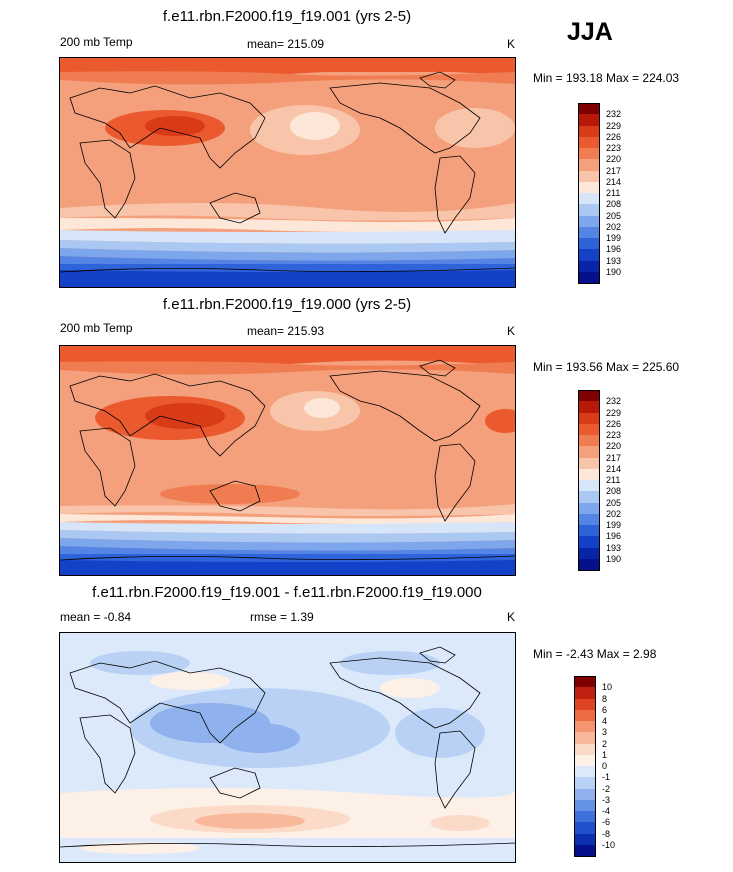 Image resolution: width=733 pixels, height=872 pixels. What do you see at coordinates (606, 822) in the screenshot?
I see `colorbar-tick-label: -6` at bounding box center [606, 822].